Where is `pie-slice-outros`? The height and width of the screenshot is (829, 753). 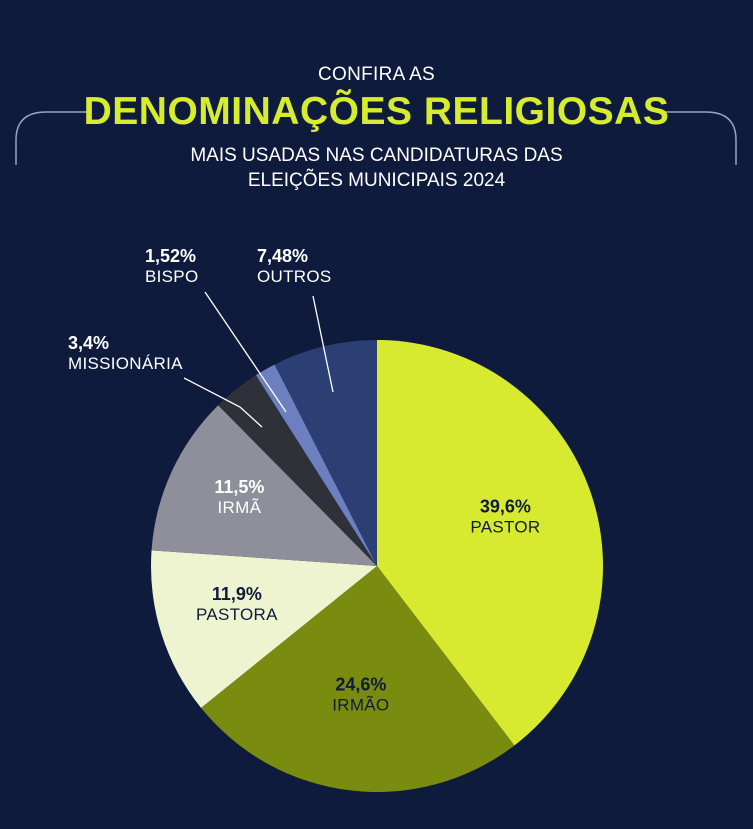 pie-slice-outros is located at coordinates (325, 453).